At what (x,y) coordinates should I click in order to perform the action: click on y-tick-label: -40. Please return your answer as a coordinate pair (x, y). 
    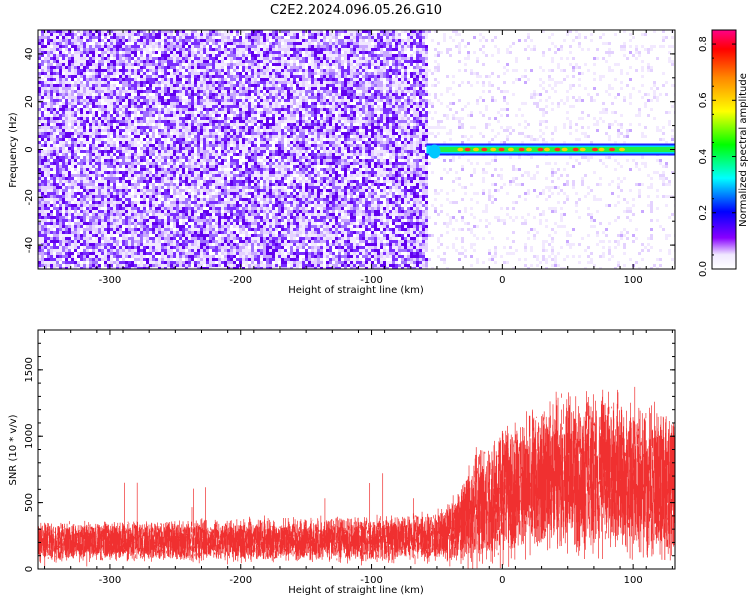
    Looking at the image, I should click on (29, 245).